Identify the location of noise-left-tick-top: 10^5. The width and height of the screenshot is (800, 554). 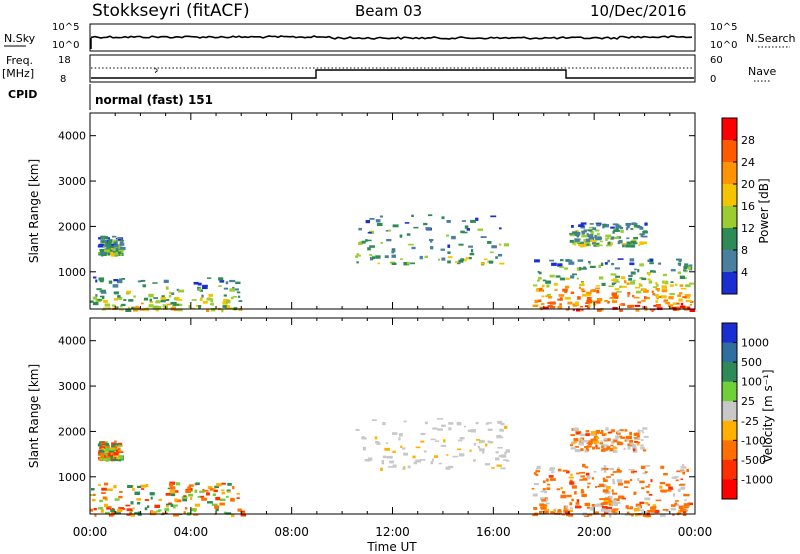
(65, 27).